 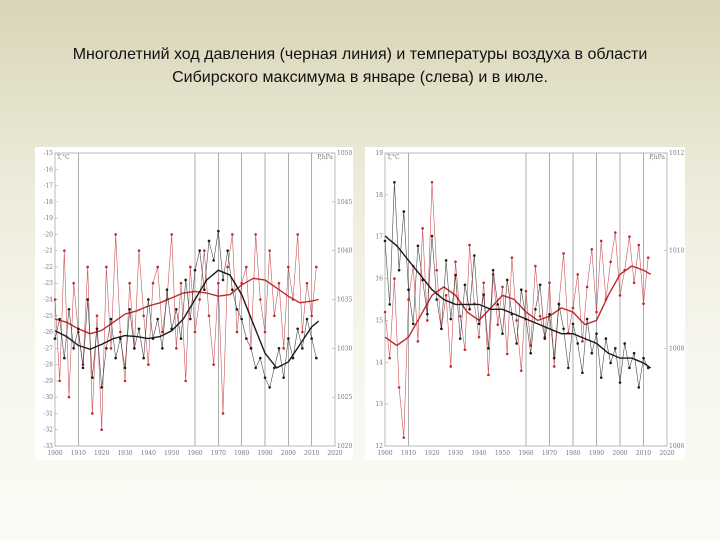 What do you see at coordinates (549, 453) in the screenshot?
I see `july-x-tick-label: 1970` at bounding box center [549, 453].